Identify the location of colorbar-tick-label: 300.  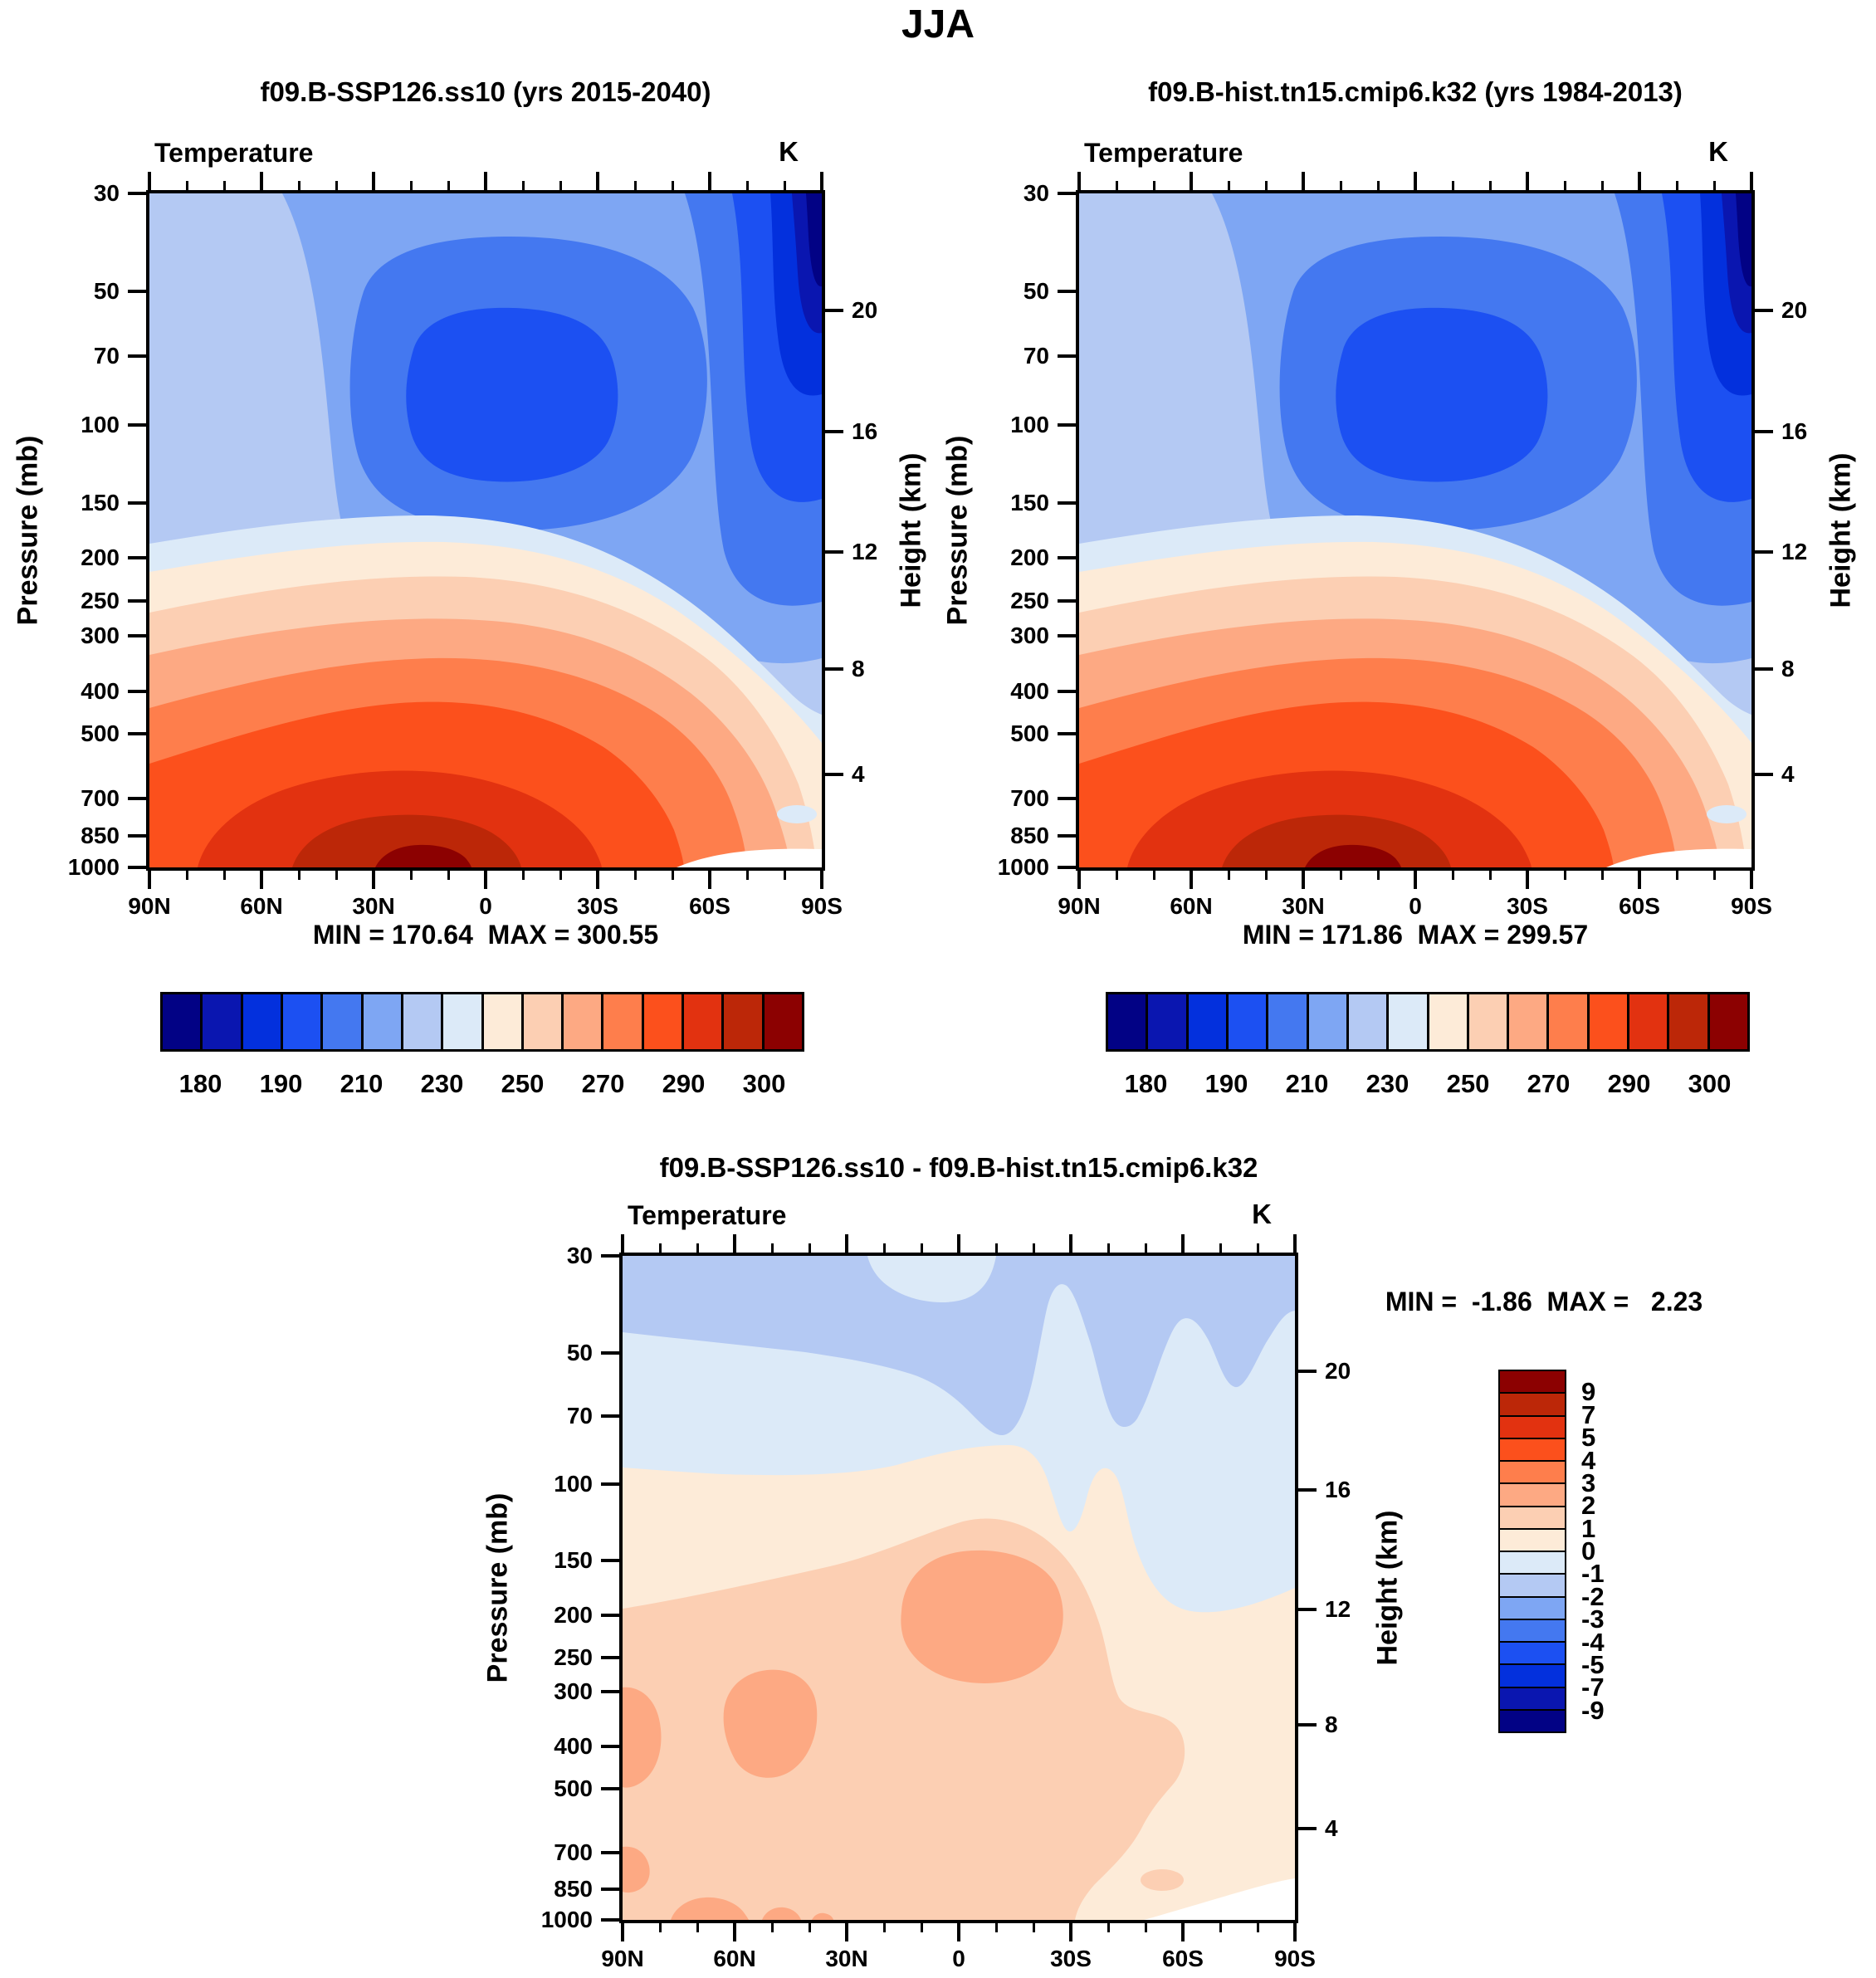
(764, 1083).